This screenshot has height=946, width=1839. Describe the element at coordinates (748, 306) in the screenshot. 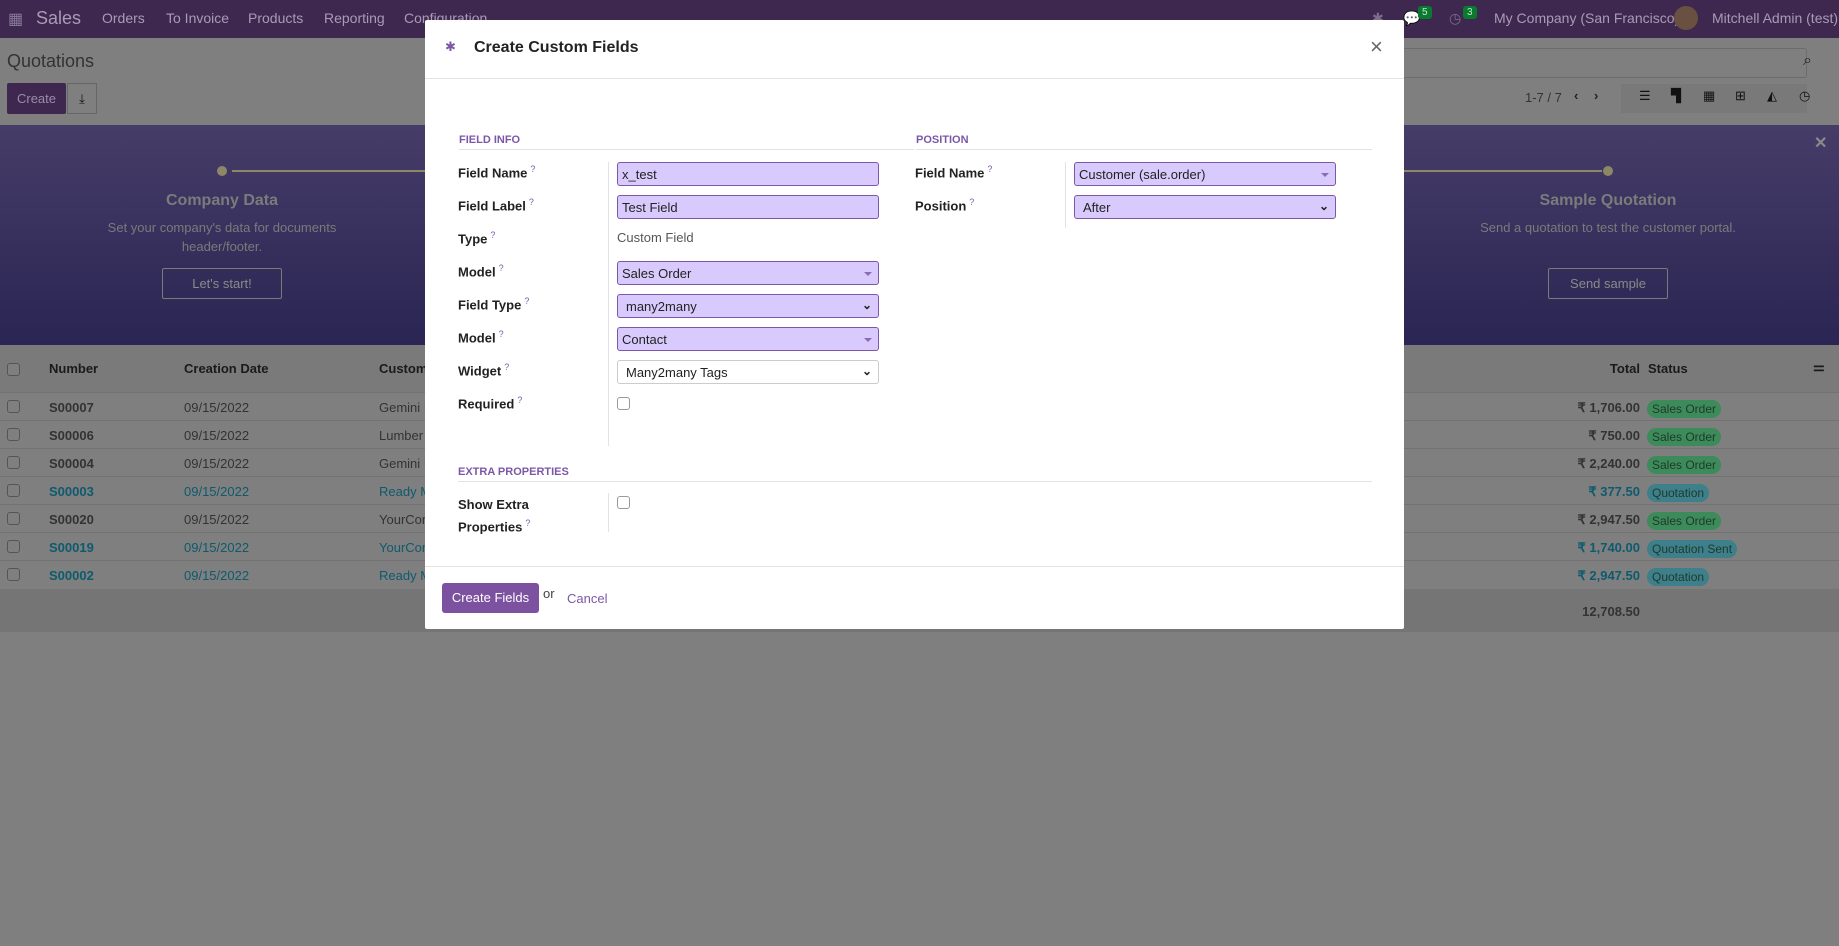

I see `field-type-select: many2many ⌄` at that location.